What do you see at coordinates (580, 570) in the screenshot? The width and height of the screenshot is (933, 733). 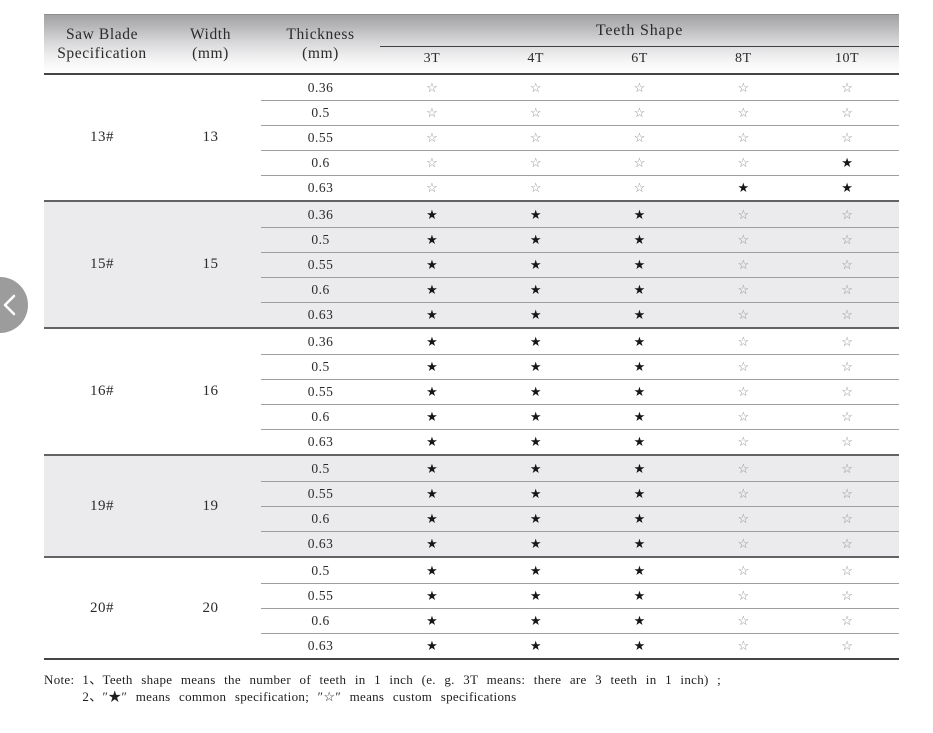 I see `table-row: 0.5 ★ ★ ★ ☆ ☆` at bounding box center [580, 570].